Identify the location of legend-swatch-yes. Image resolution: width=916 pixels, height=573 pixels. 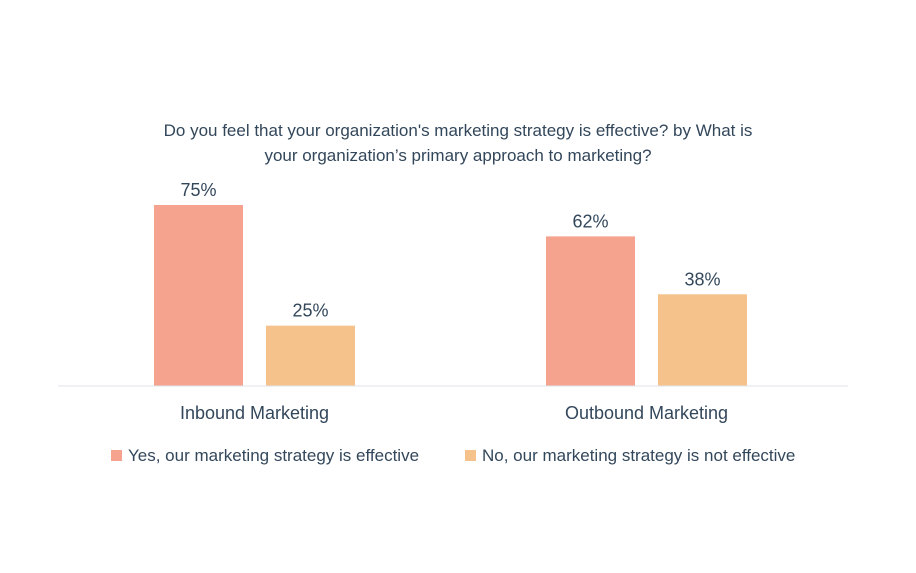
(116, 455).